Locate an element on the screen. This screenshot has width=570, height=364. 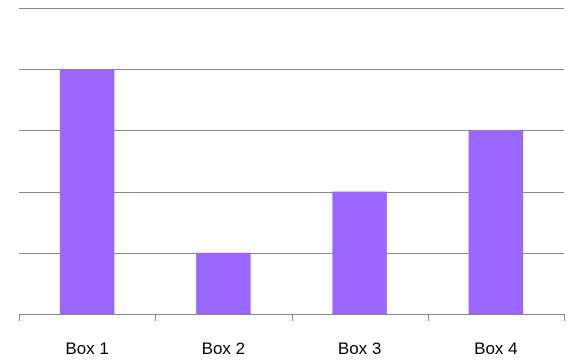
x-tick-labels: Box 1 Box 2 Box 3 Box 4 is located at coordinates (291, 348).